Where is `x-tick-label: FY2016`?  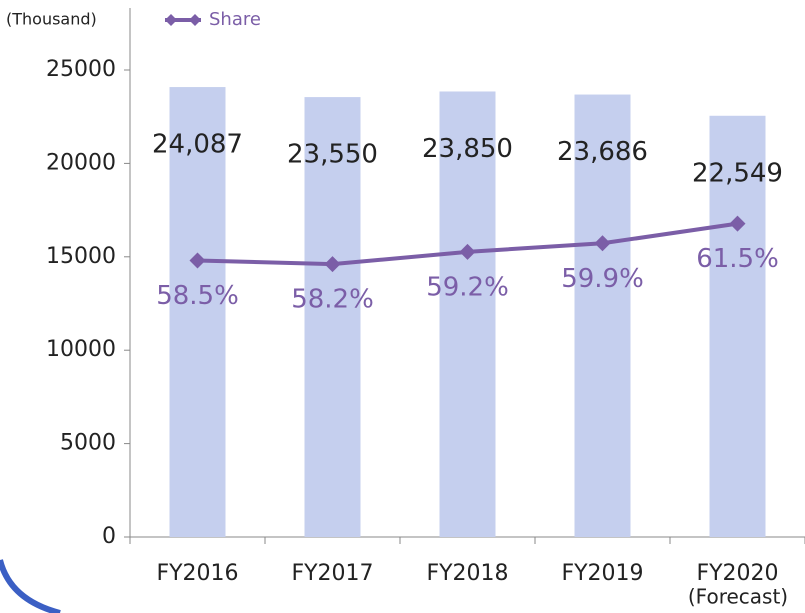 x-tick-label: FY2016 is located at coordinates (197, 573).